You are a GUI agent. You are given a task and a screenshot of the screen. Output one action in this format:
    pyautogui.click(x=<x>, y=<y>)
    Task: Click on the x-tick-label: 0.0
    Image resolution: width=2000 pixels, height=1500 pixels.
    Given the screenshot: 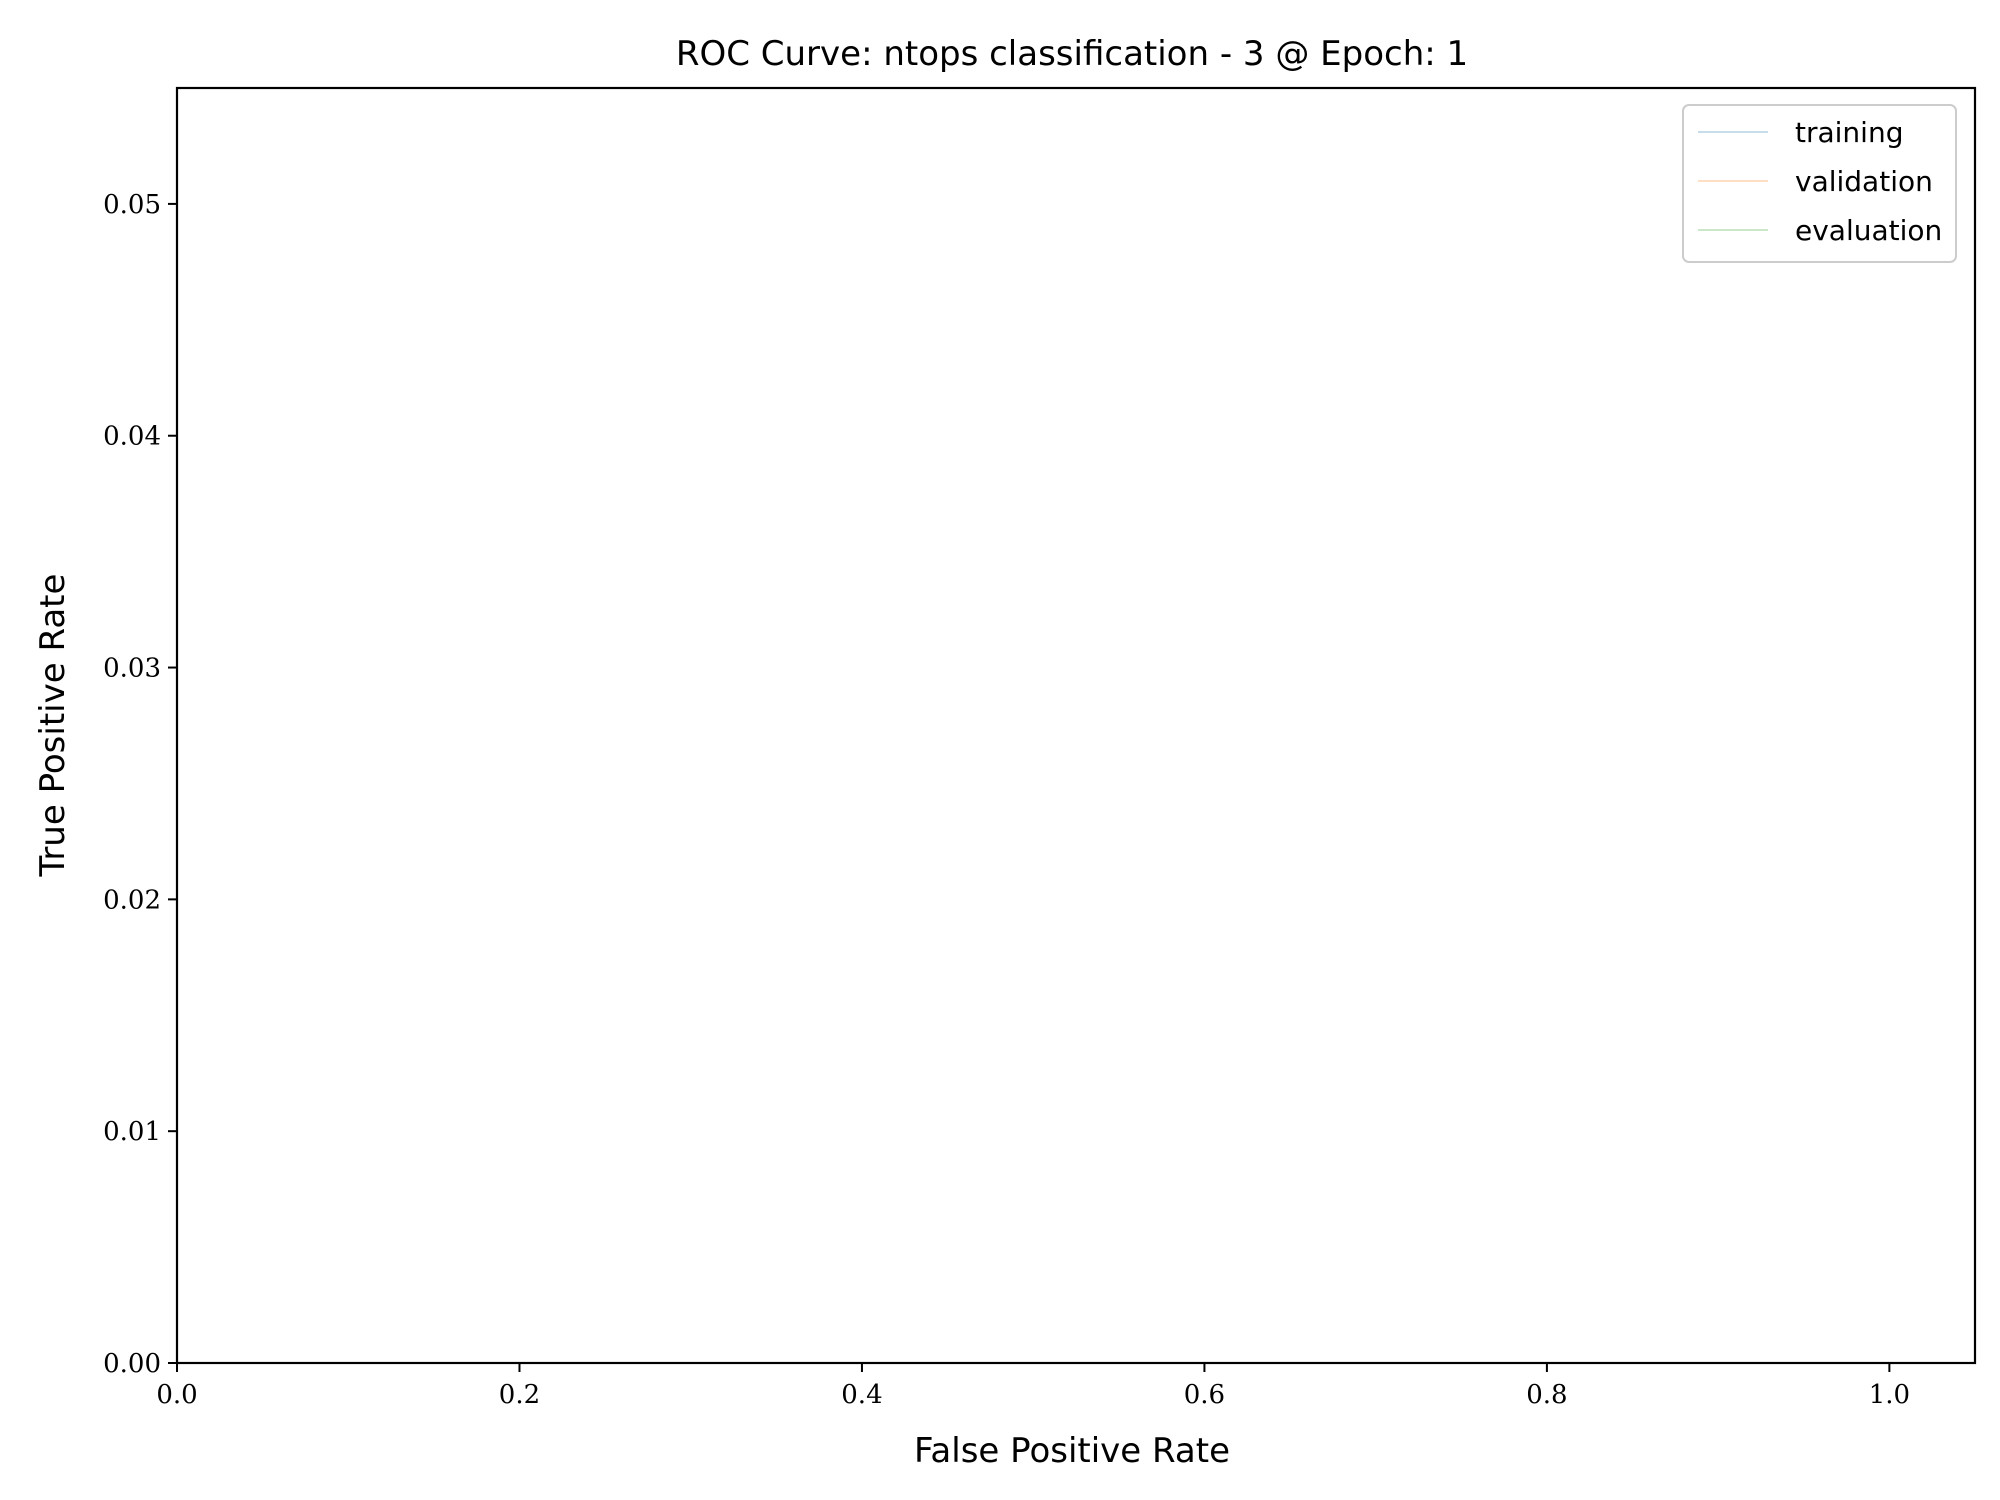 What is the action you would take?
    pyautogui.click(x=176, y=1395)
    